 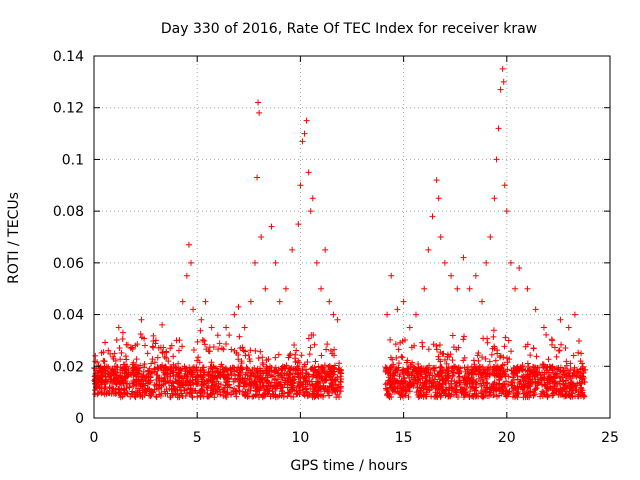 What do you see at coordinates (73, 160) in the screenshot?
I see `y-tick-label: 0.1` at bounding box center [73, 160].